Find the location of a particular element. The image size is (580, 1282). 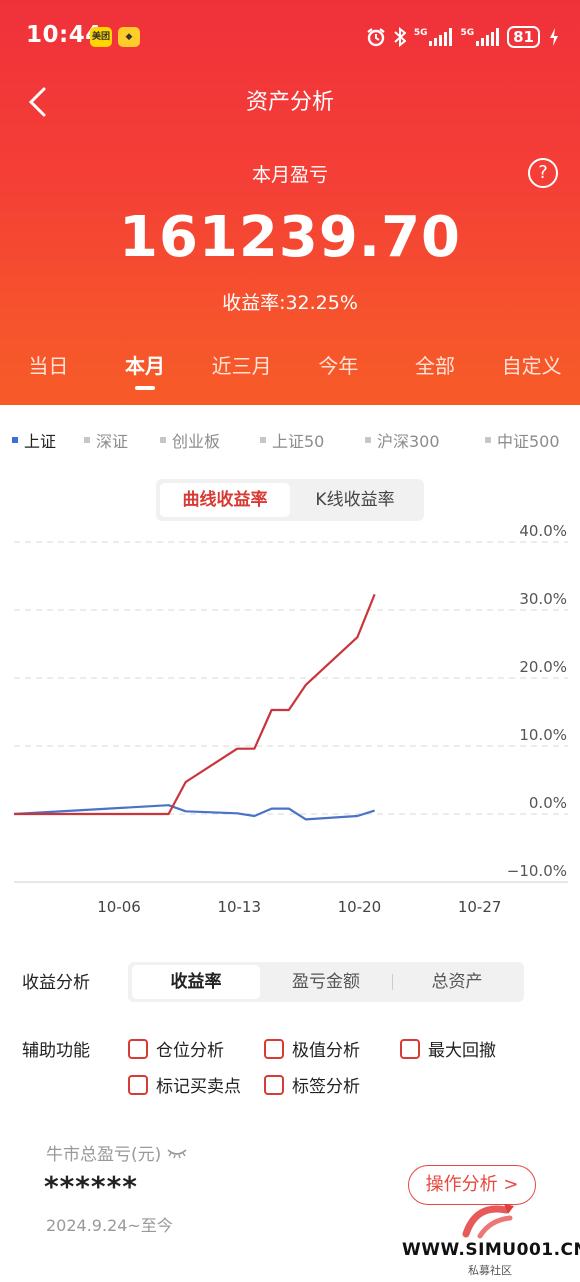

page-title: 资产分析 is located at coordinates (289, 102).